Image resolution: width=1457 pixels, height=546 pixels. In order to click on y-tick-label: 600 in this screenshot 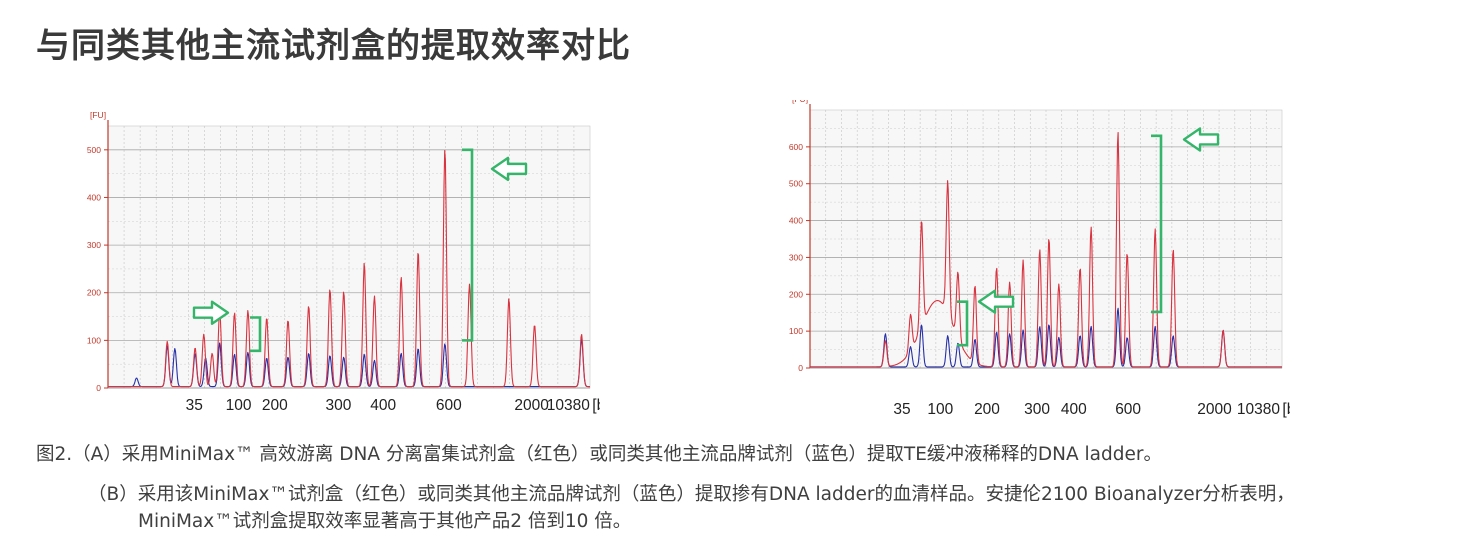, I will do `click(796, 147)`.